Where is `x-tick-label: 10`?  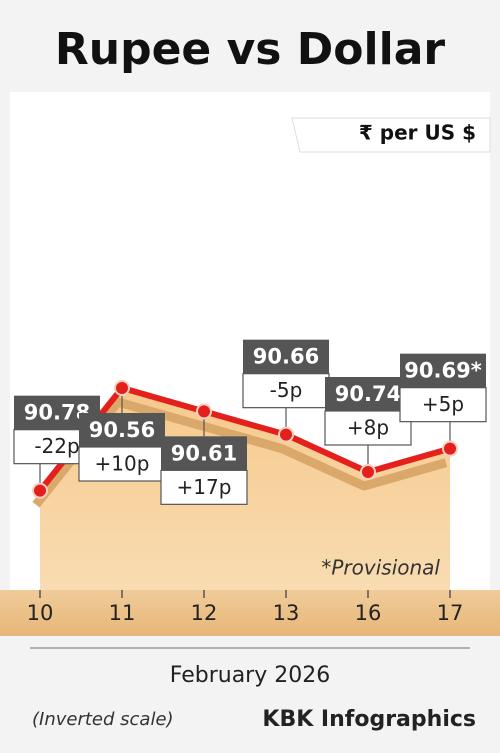
x-tick-label: 10 is located at coordinates (40, 613).